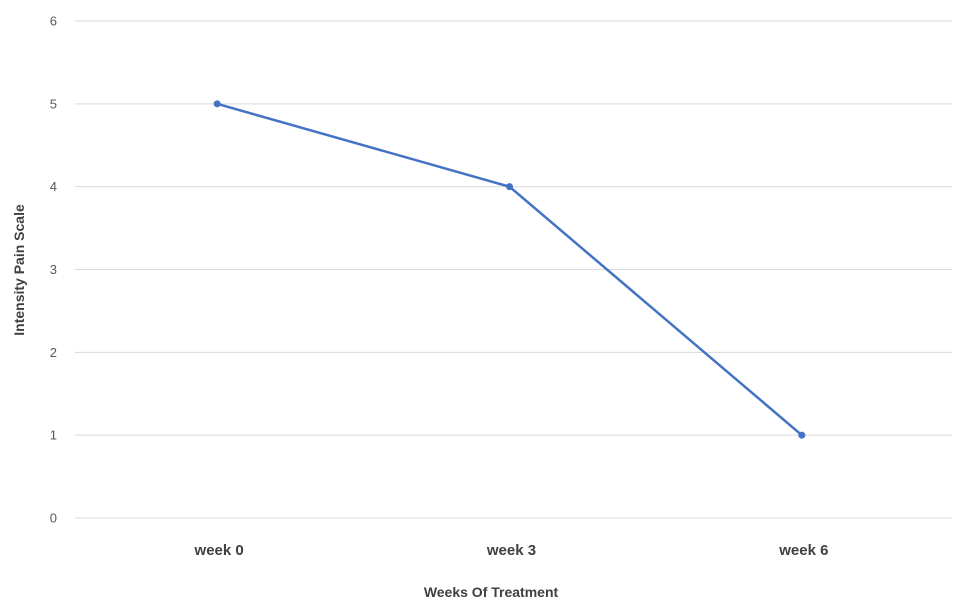  I want to click on x-axis-title: Weeks Of Treatment, so click(491, 592).